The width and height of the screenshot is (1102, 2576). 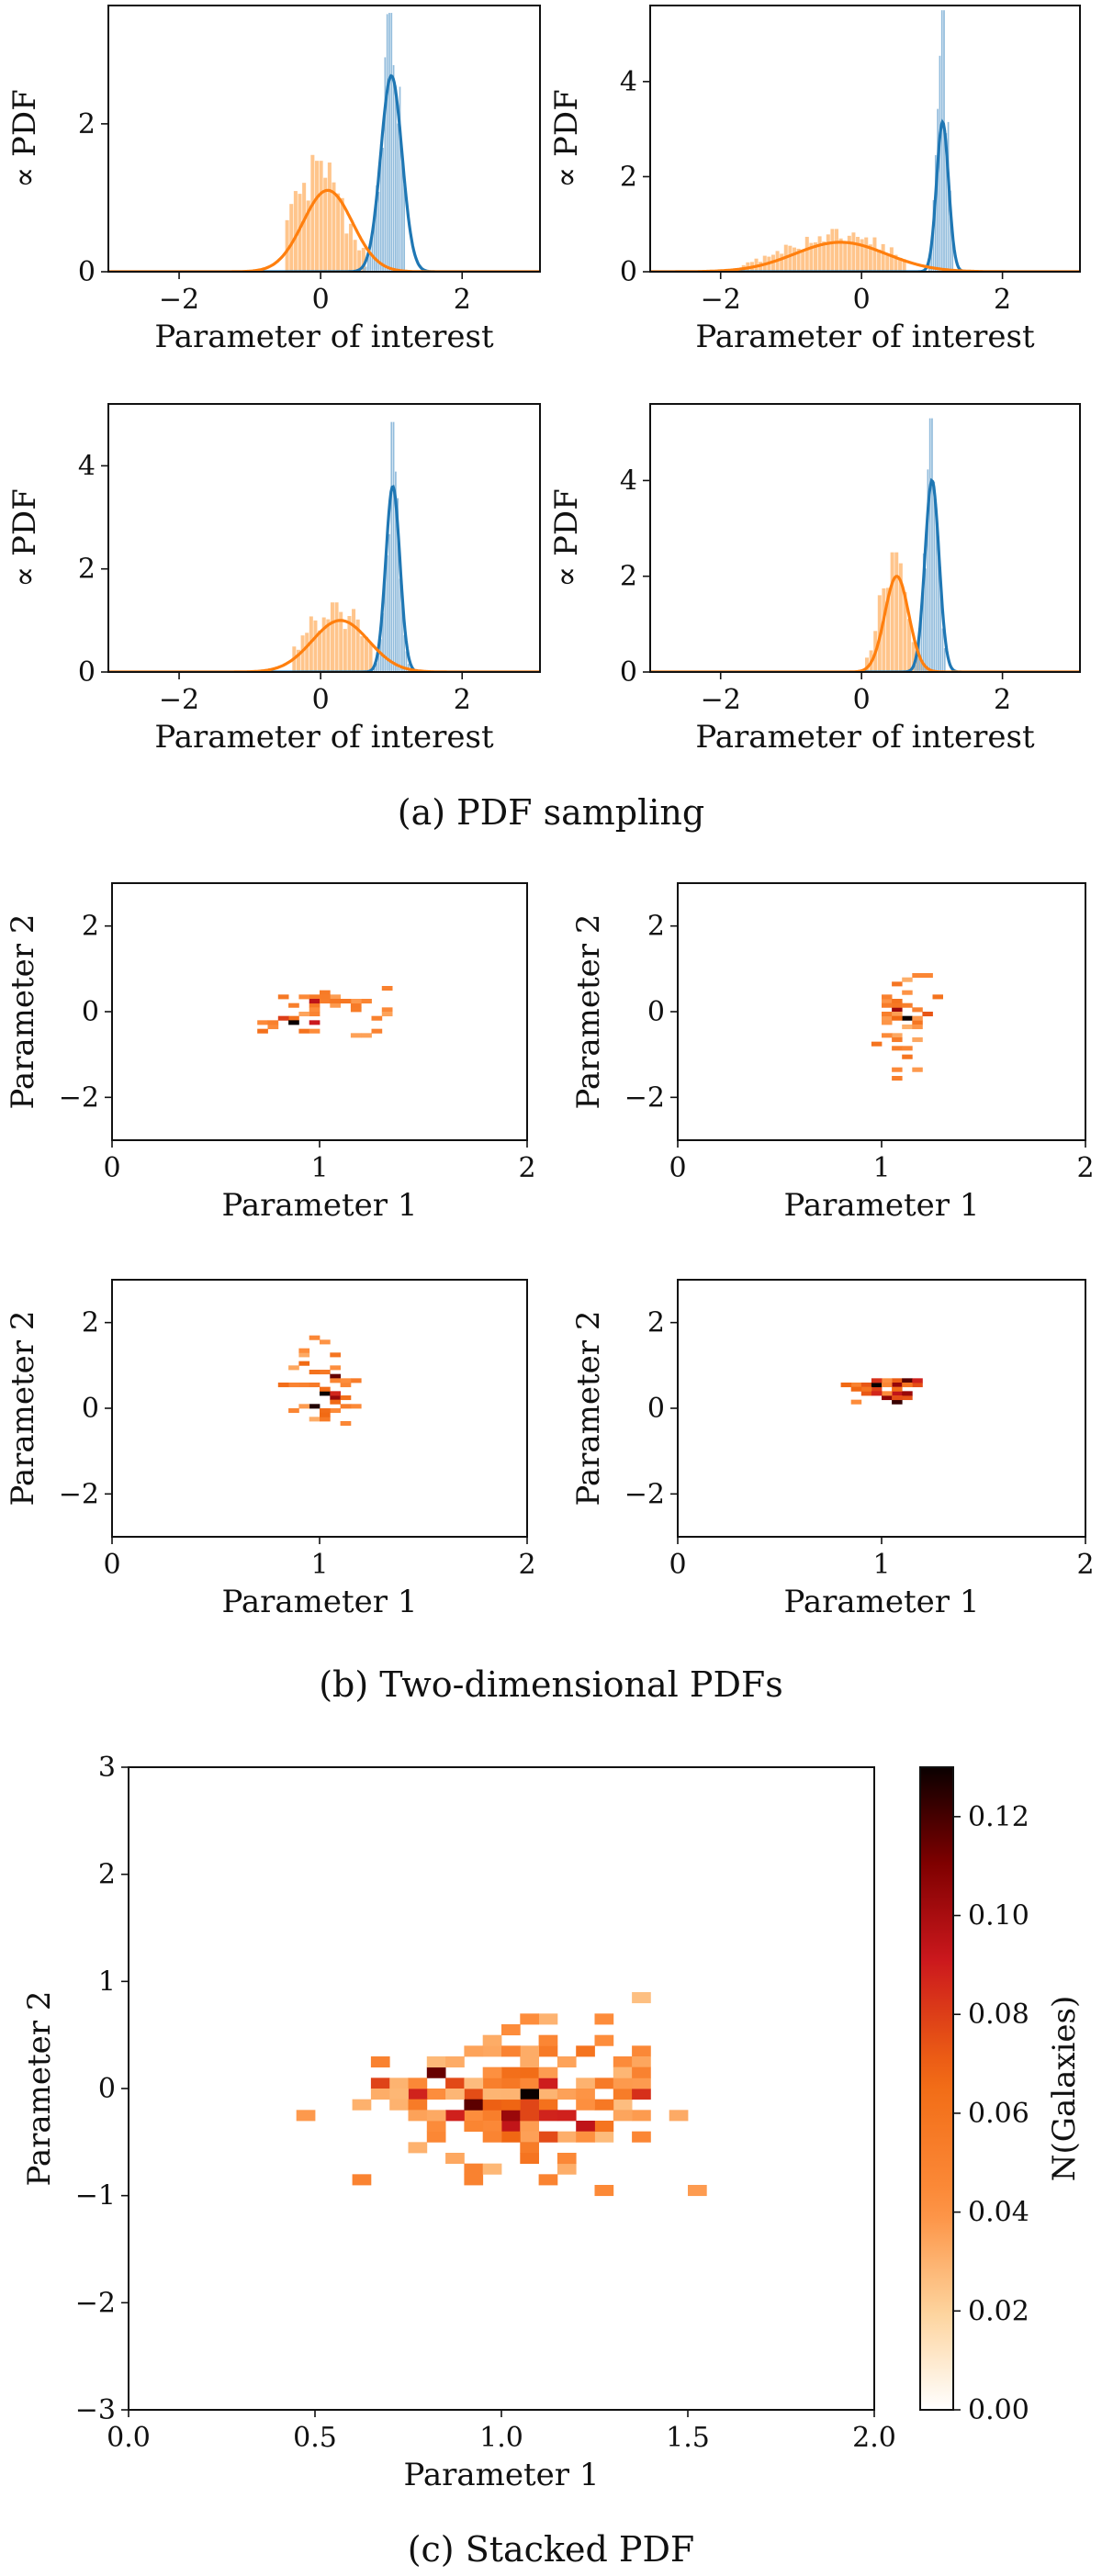 I want to click on x-axis-label: Parameter 1, so click(x=502, y=2475).